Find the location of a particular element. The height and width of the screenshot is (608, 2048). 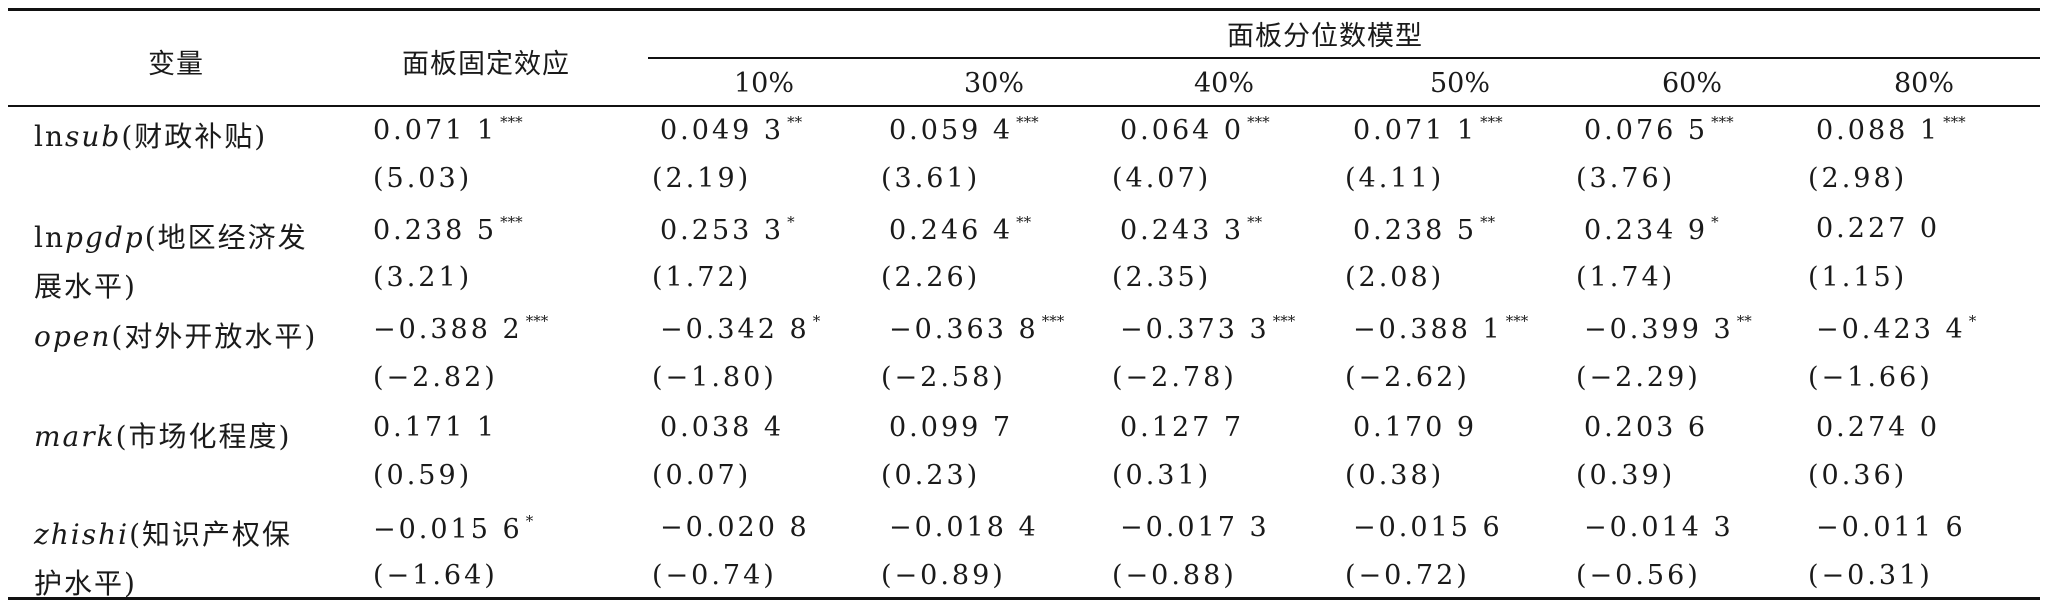

header-quantile-model: 面板分位数模型 is located at coordinates (1325, 36).